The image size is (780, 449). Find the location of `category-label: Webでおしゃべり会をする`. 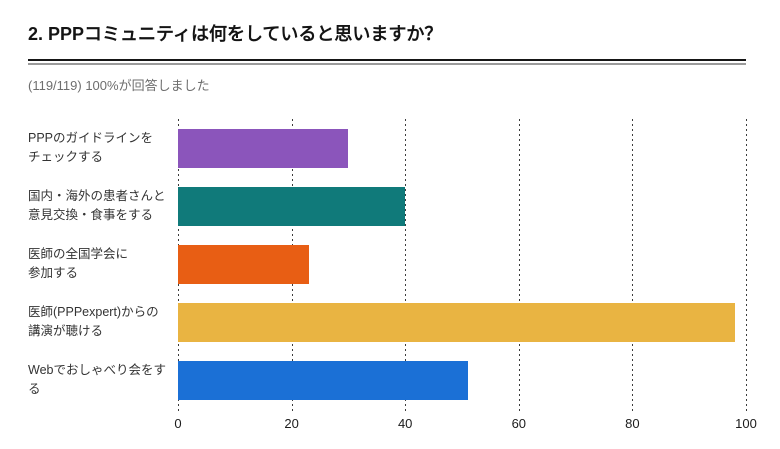

category-label: Webでおしゃべり会をする is located at coordinates (97, 379).